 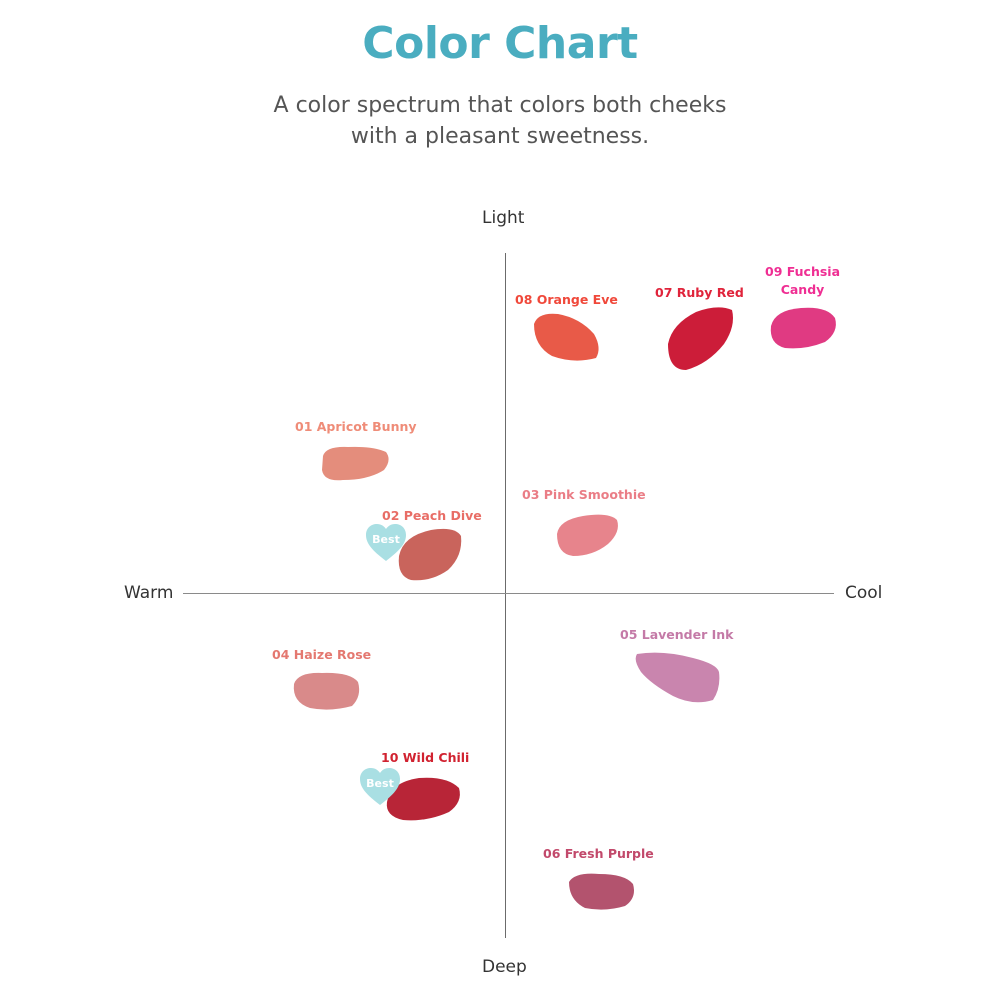 I want to click on shade-label-ruby-red: 07 Ruby Red, so click(x=699, y=292).